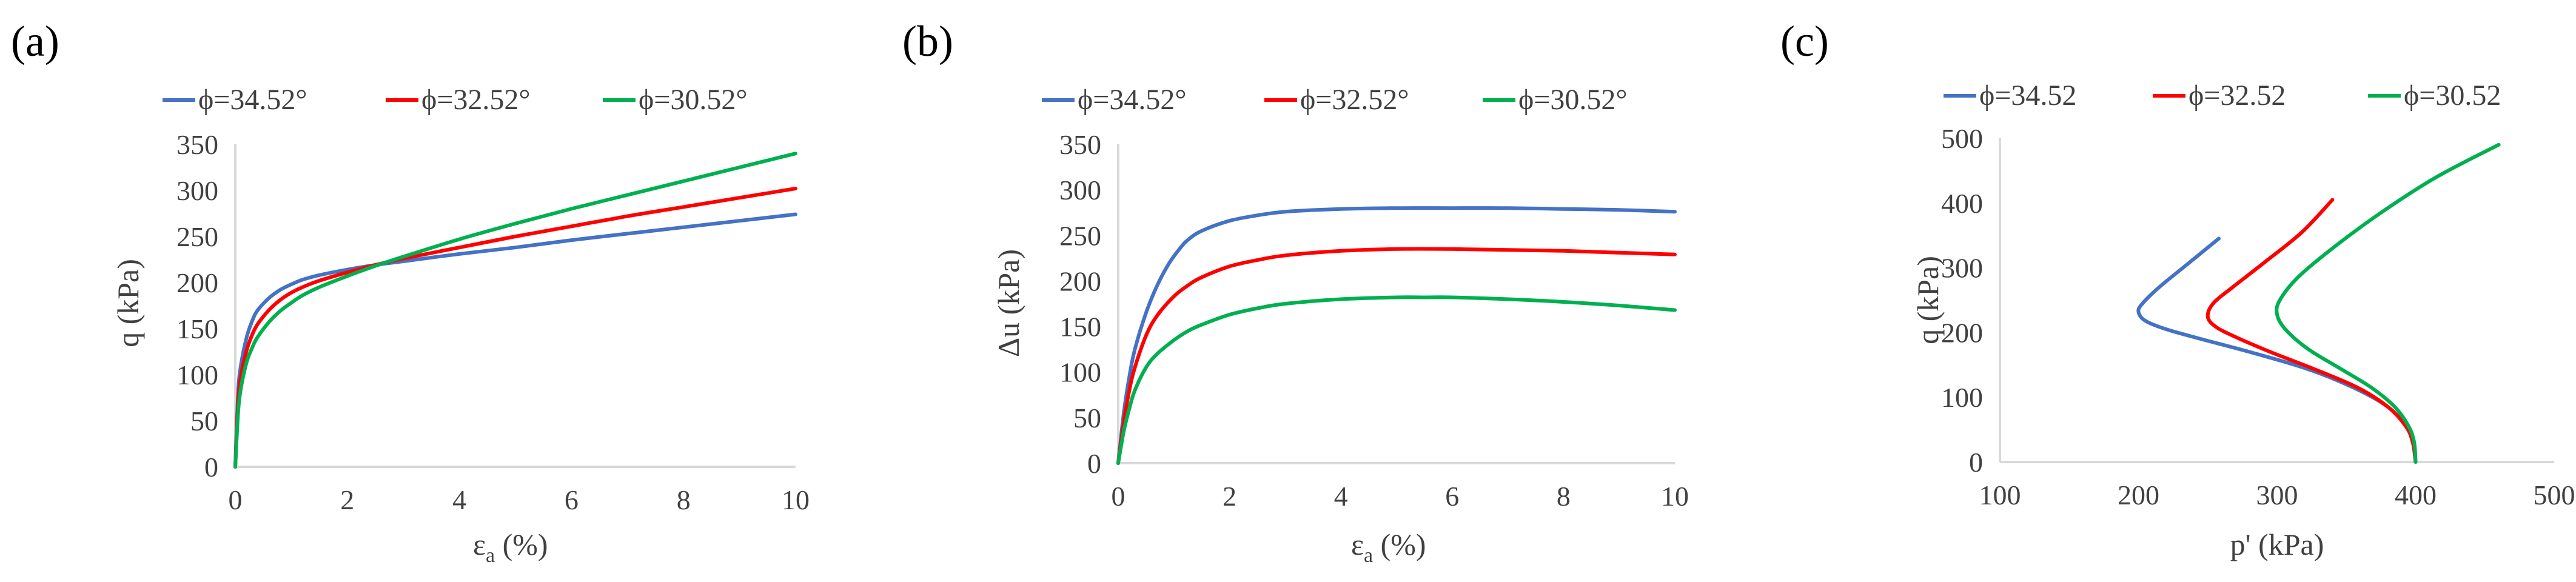 Image resolution: width=2576 pixels, height=582 pixels. Describe the element at coordinates (2277, 544) in the screenshot. I see `x-axis-title: p' (kPa)` at that location.